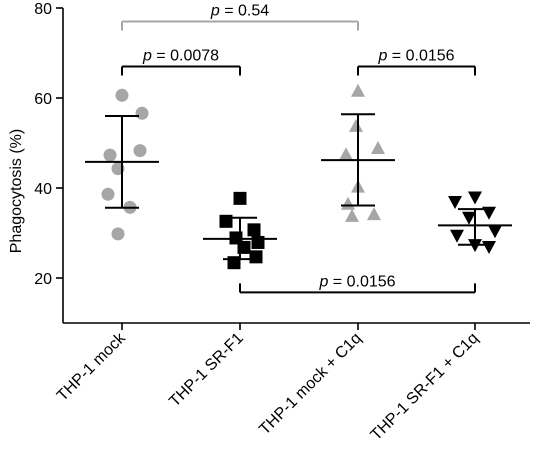 Image resolution: width=536 pixels, height=465 pixels. I want to click on p-value-bracket: p = 0.54, so click(240, 17).